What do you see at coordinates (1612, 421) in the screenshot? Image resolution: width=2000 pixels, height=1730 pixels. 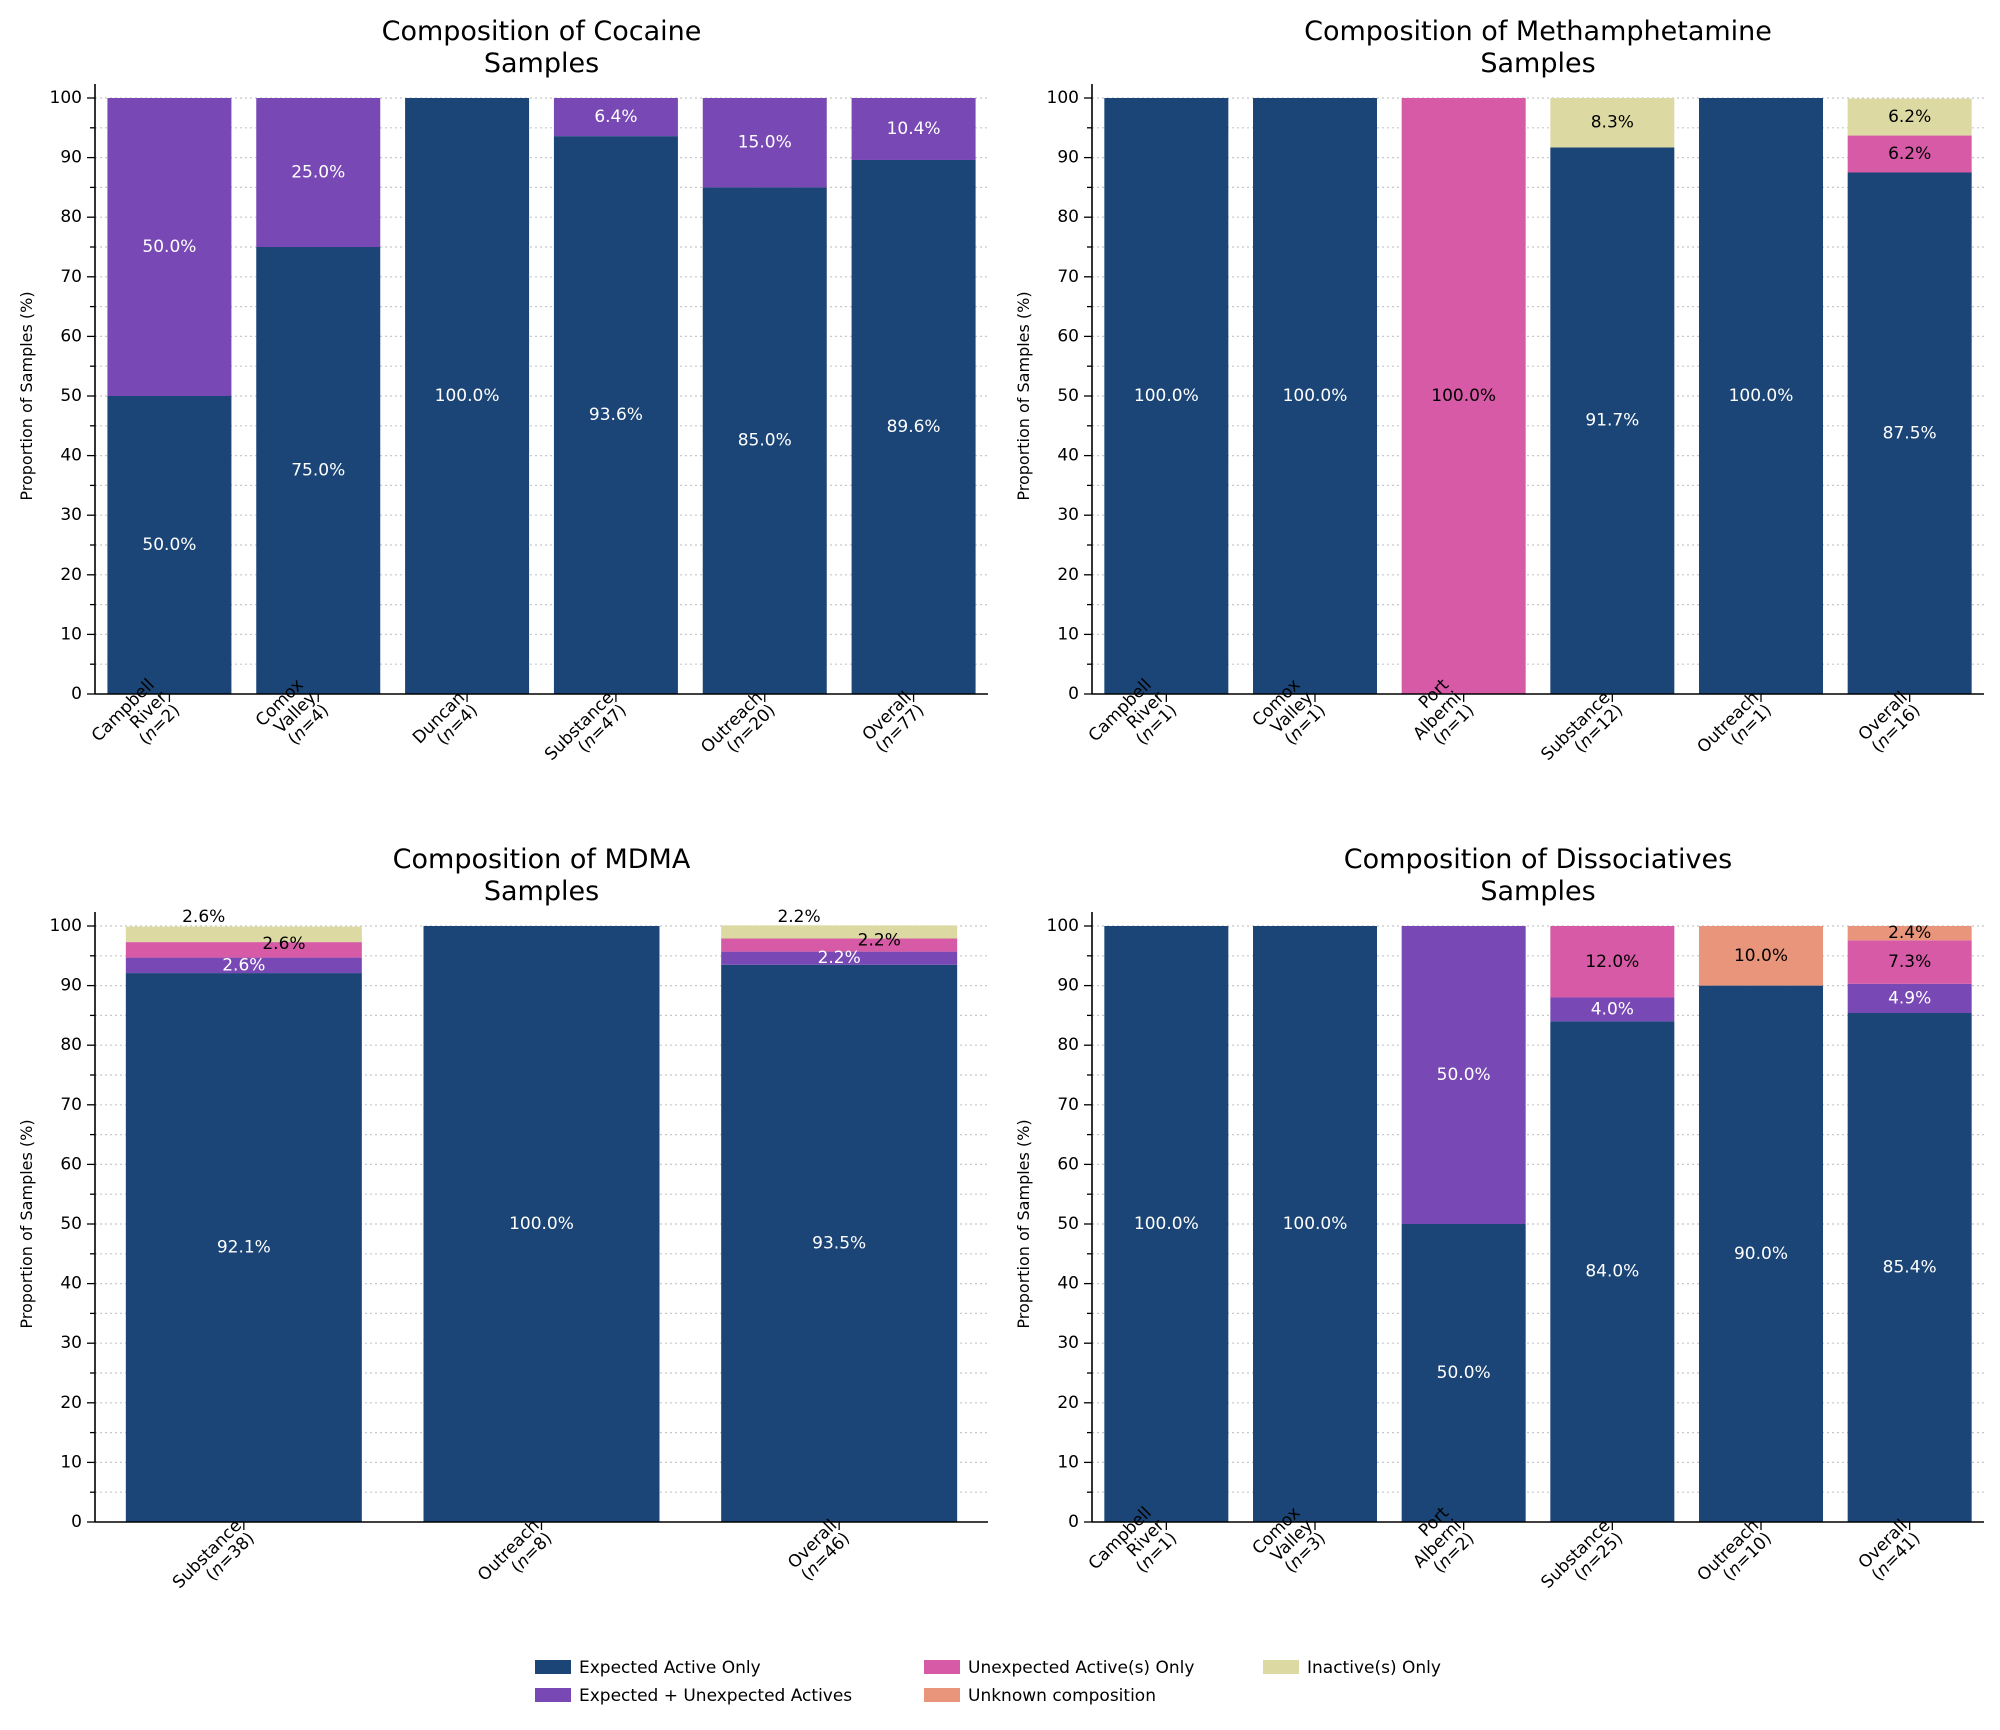 I see `data-label: 91.7%` at bounding box center [1612, 421].